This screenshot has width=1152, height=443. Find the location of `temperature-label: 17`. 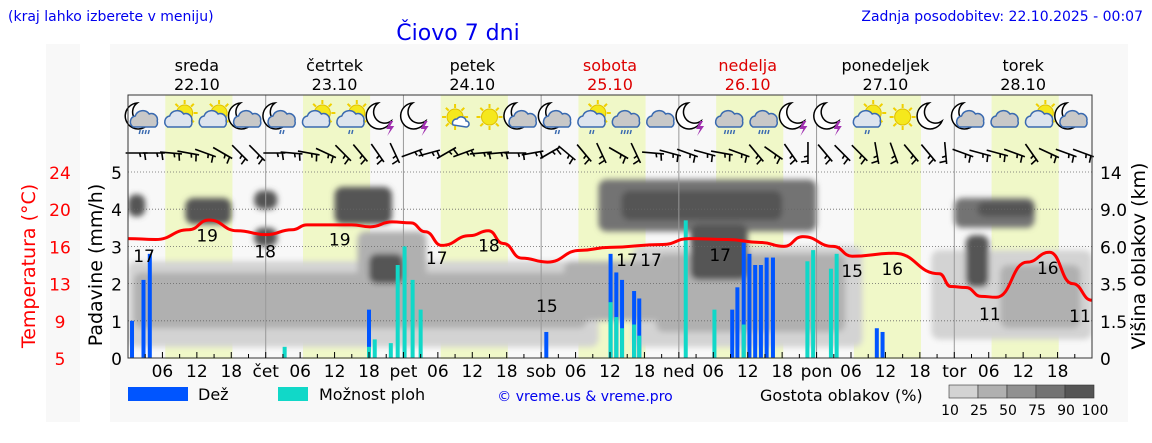

temperature-label: 17 is located at coordinates (627, 261).